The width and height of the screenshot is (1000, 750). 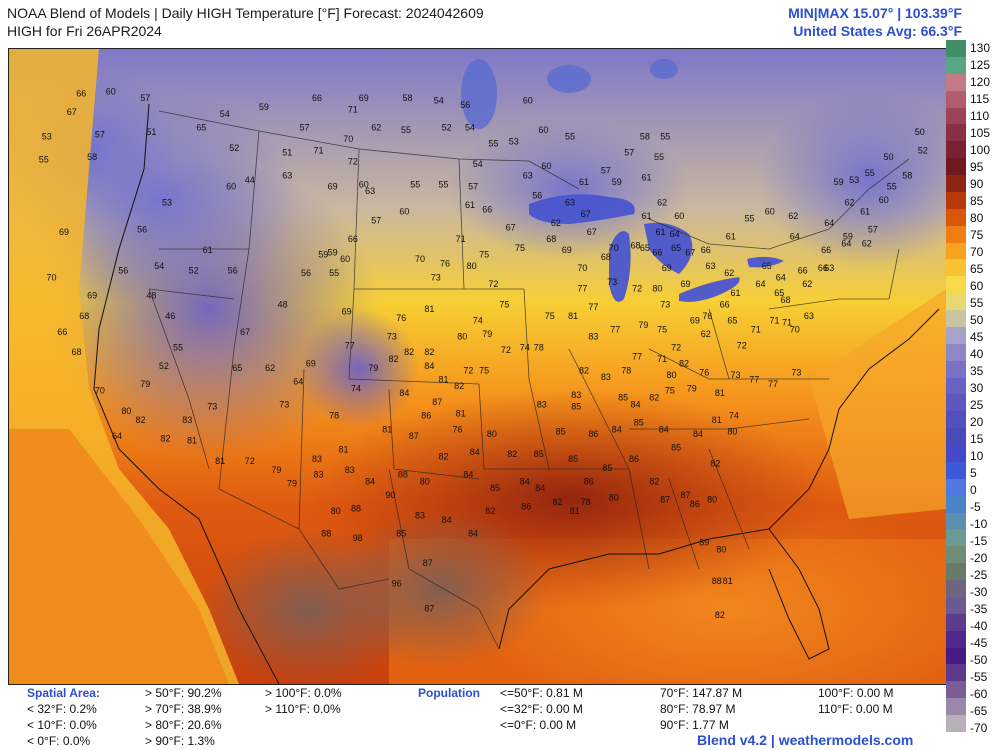 What do you see at coordinates (889, 157) in the screenshot?
I see `station-temperature: 50` at bounding box center [889, 157].